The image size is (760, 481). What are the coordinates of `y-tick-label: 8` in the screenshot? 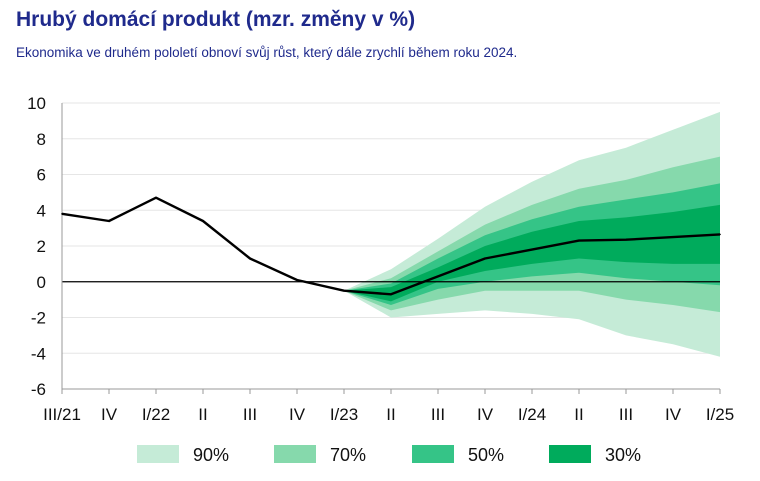 It's located at (41, 139).